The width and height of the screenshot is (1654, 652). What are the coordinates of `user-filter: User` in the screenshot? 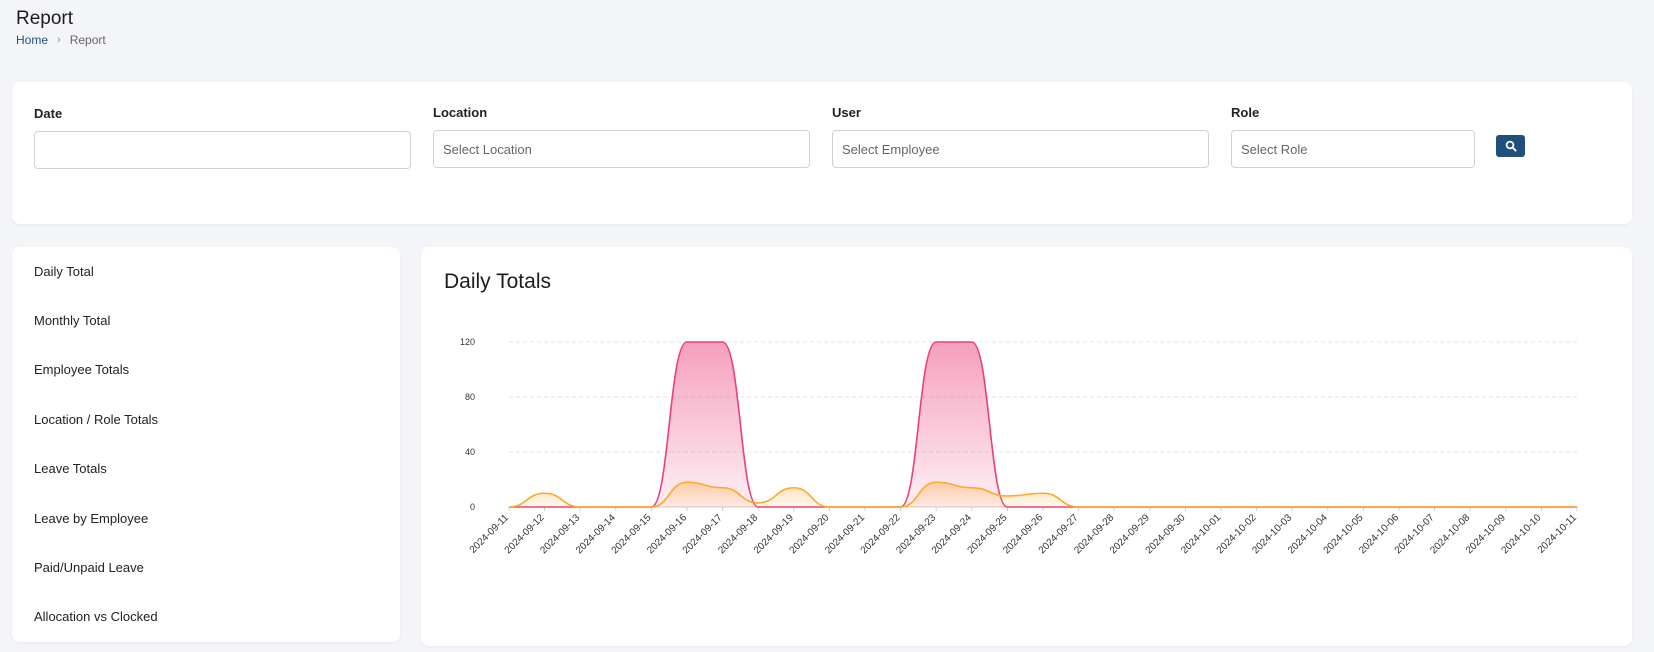 It's located at (1020, 136).